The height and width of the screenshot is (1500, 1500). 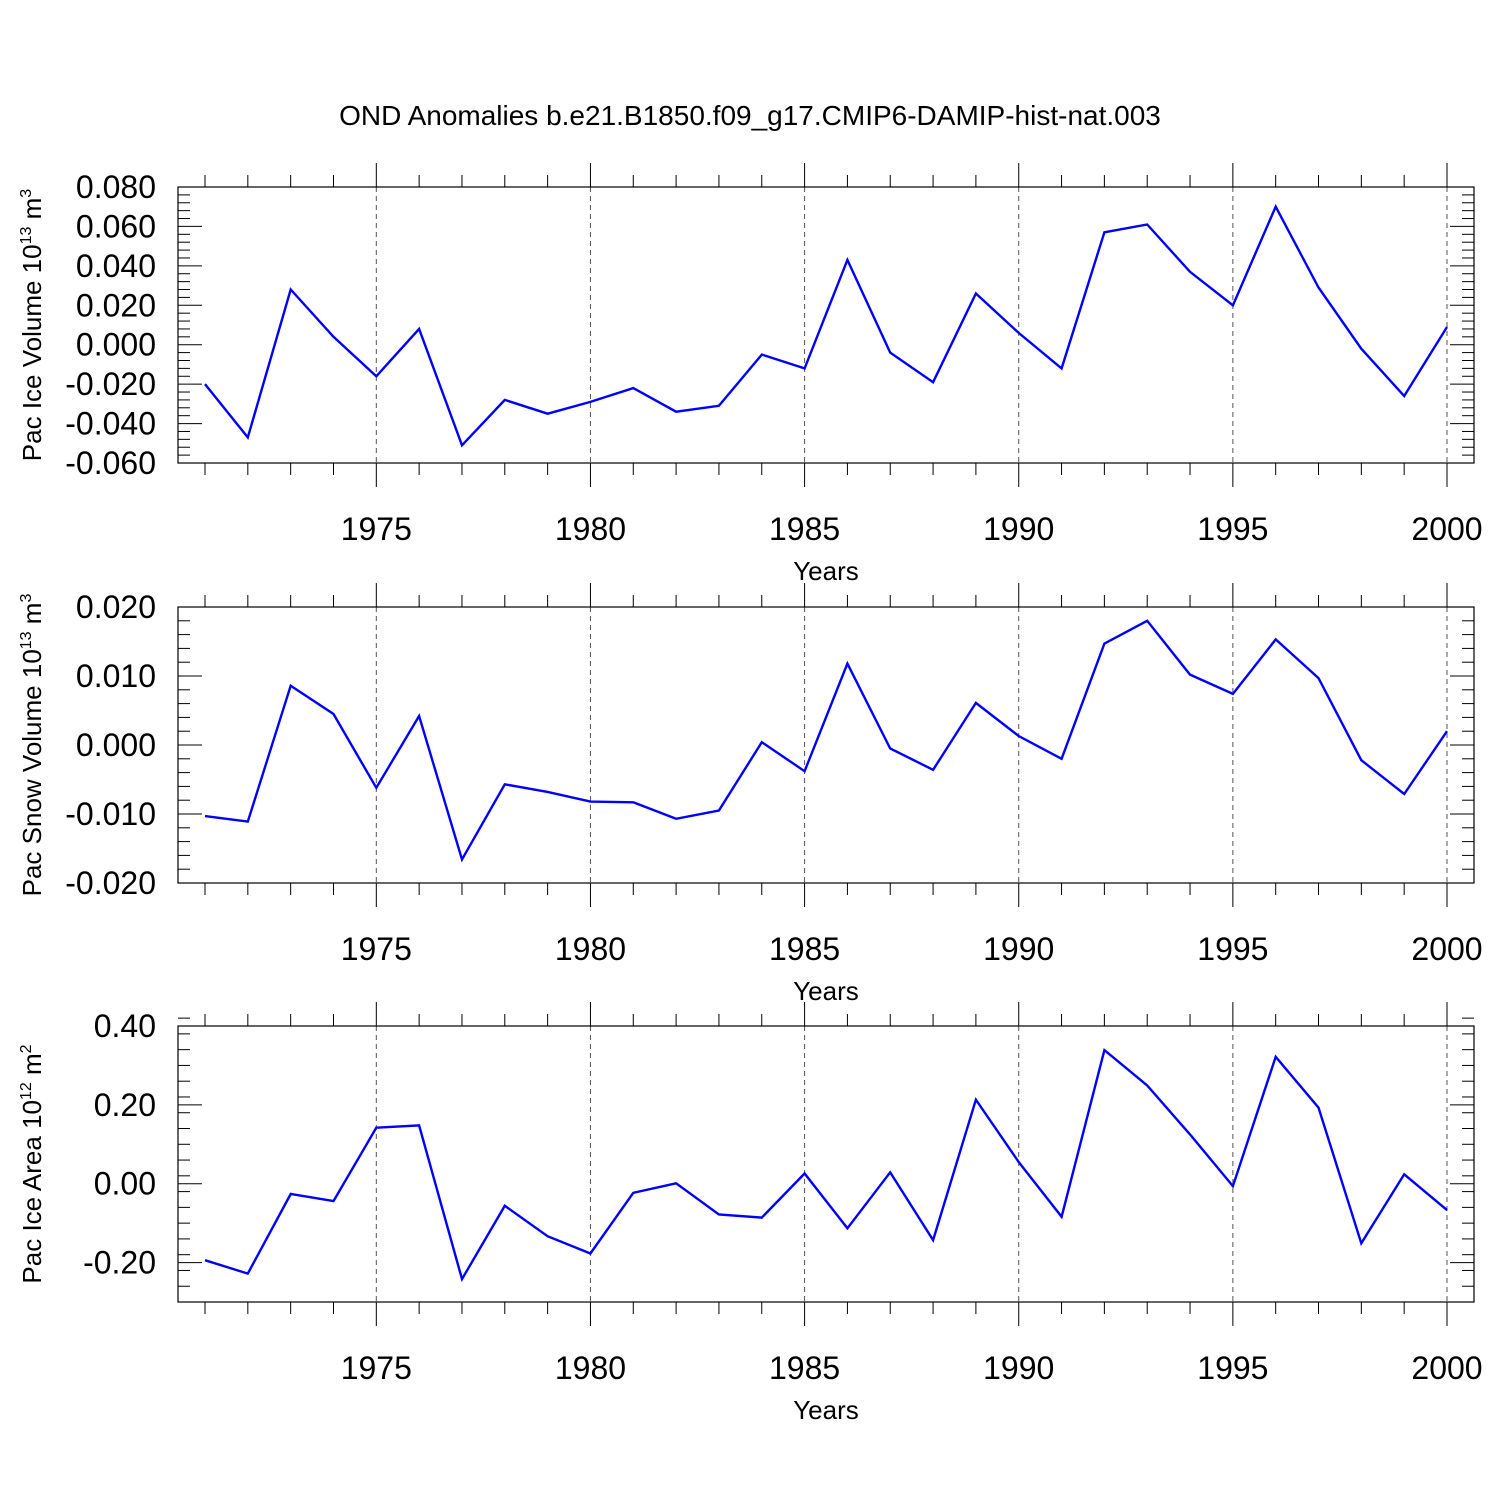 What do you see at coordinates (32, 352) in the screenshot?
I see `y-axis-label-text: Pac Ice Volume 10` at bounding box center [32, 352].